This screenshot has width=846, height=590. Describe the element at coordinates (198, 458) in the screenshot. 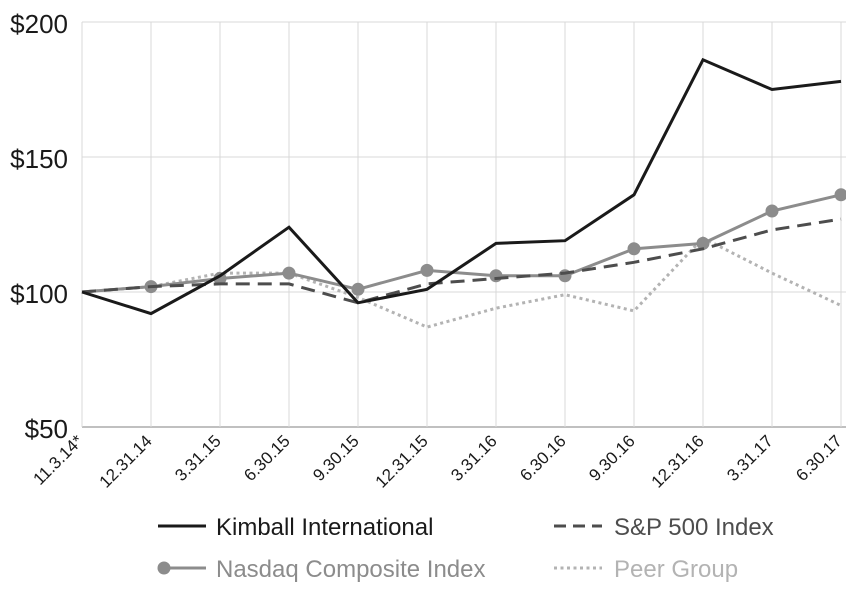

I see `x-tick-label: 3.31.15` at that location.